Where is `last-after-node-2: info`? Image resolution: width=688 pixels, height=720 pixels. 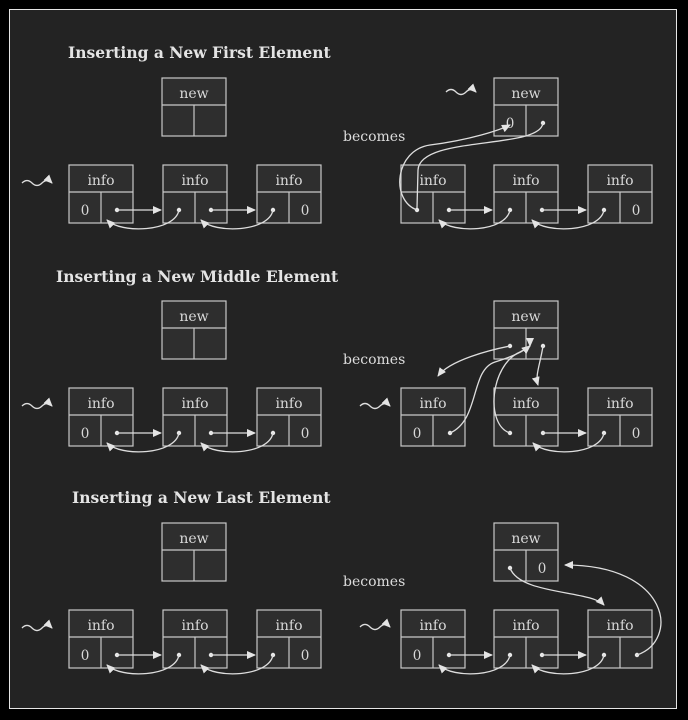
last-after-node-2: info is located at coordinates (526, 639).